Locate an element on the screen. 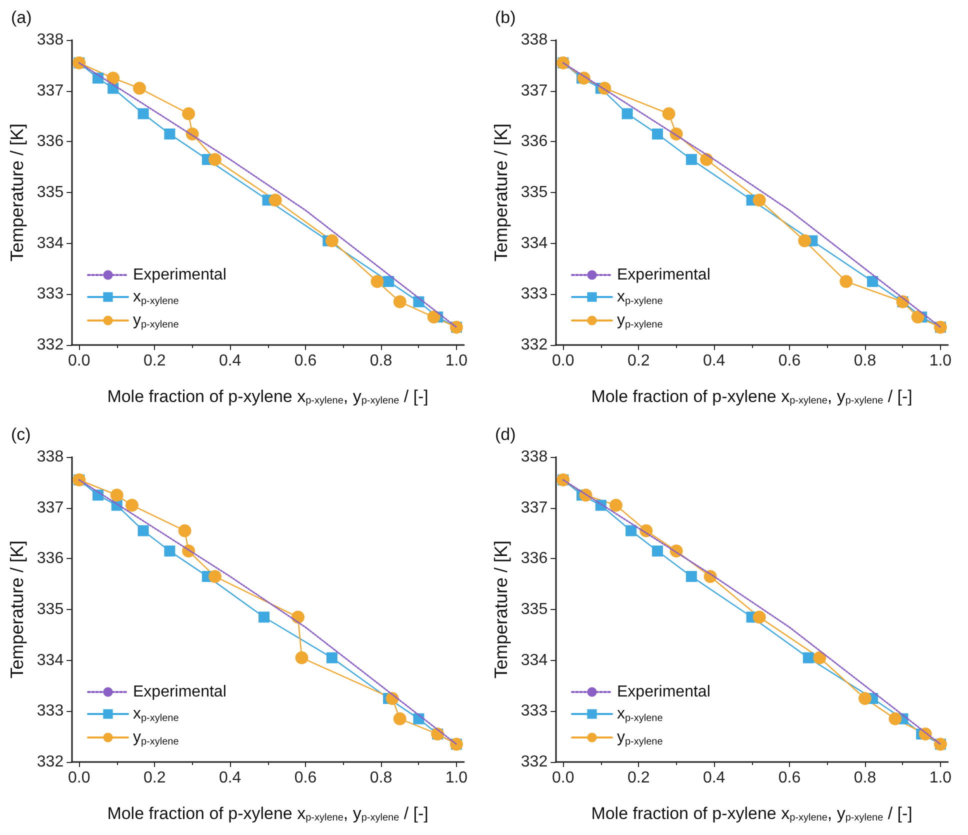 Image resolution: width=968 pixels, height=835 pixels. chart-title: (d) is located at coordinates (505, 434).